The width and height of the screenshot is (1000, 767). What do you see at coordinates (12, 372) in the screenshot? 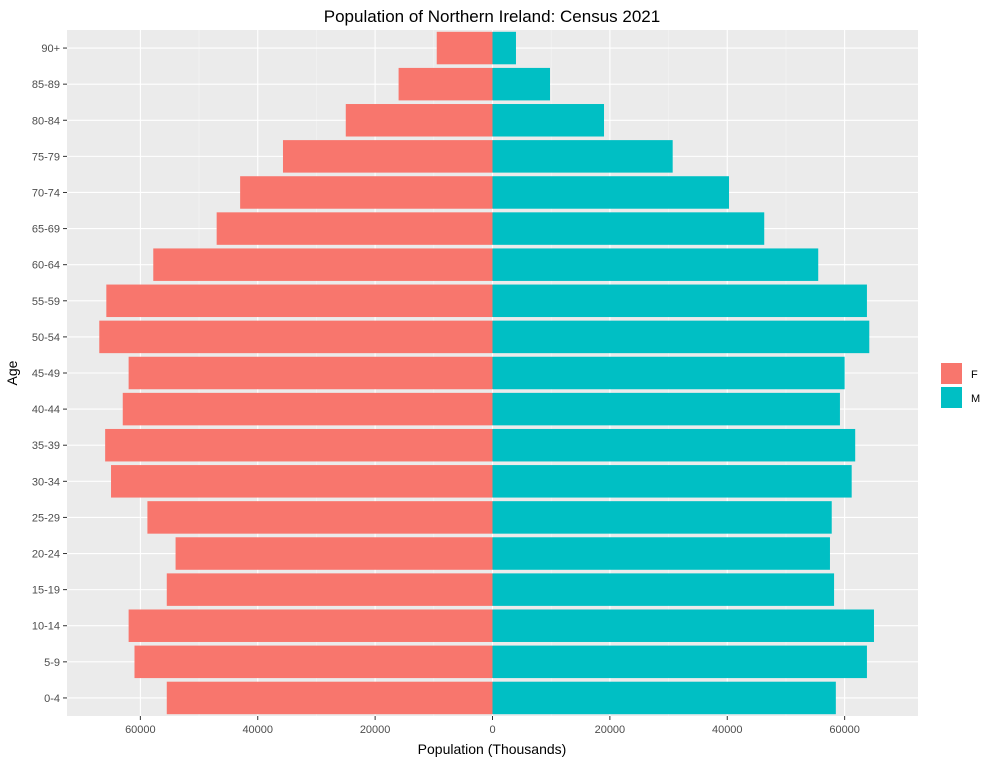
I see `y-axis-title: Age` at bounding box center [12, 372].